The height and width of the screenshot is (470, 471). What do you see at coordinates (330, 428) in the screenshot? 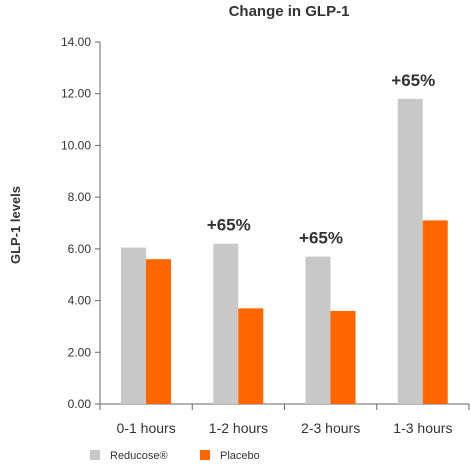
I see `x-tick-label: 2-3 hours` at bounding box center [330, 428].